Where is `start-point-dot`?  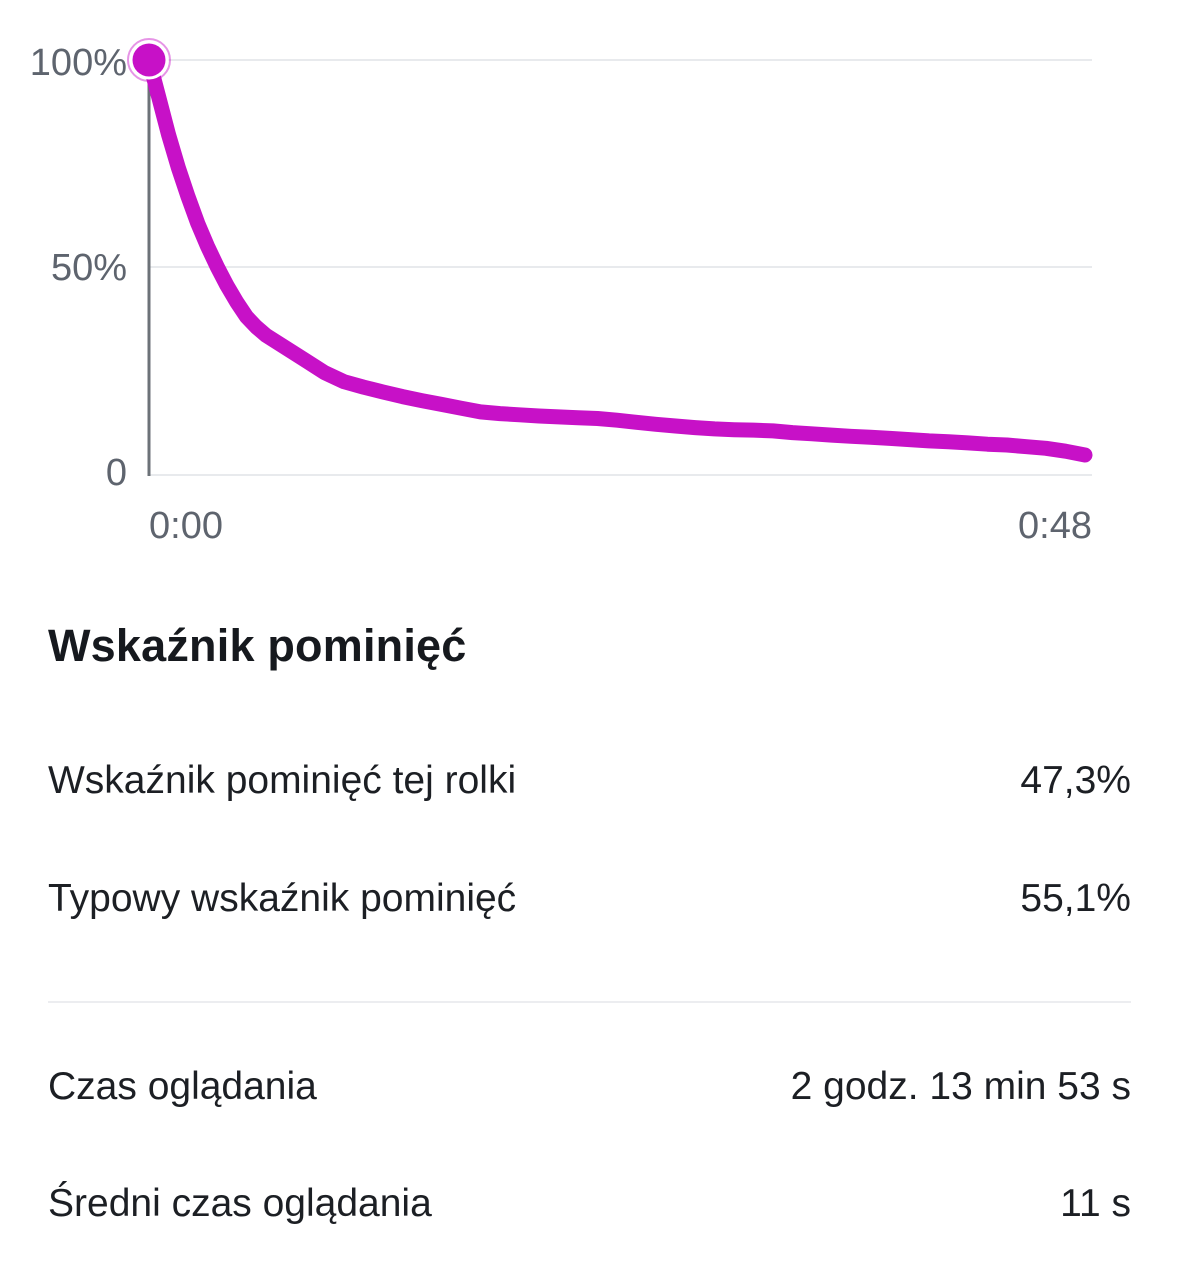
start-point-dot is located at coordinates (149, 60).